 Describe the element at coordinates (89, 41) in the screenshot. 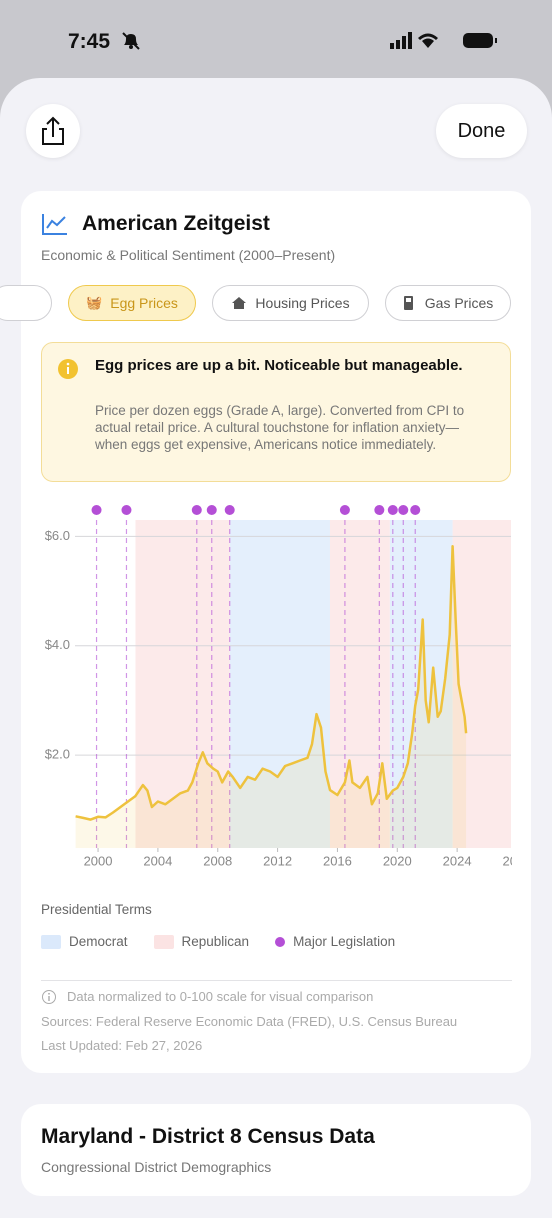

I see `status-time: 7:45` at that location.